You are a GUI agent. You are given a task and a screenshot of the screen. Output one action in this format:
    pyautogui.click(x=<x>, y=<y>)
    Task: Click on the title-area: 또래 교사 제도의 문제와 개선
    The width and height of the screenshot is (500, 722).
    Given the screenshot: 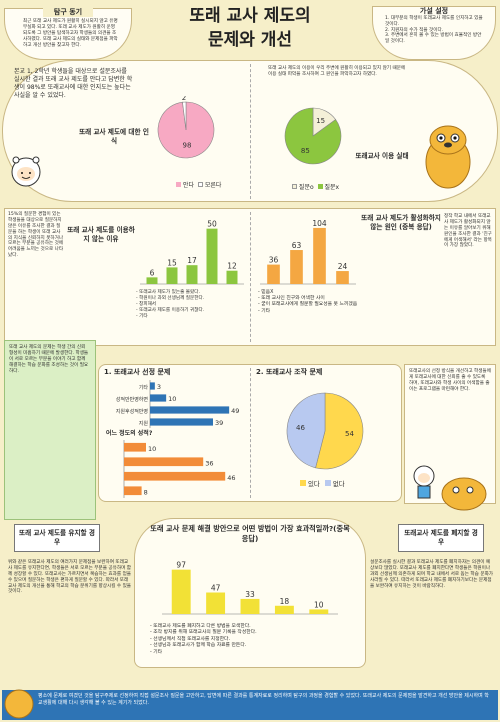 What is the action you would take?
    pyautogui.click(x=250, y=32)
    